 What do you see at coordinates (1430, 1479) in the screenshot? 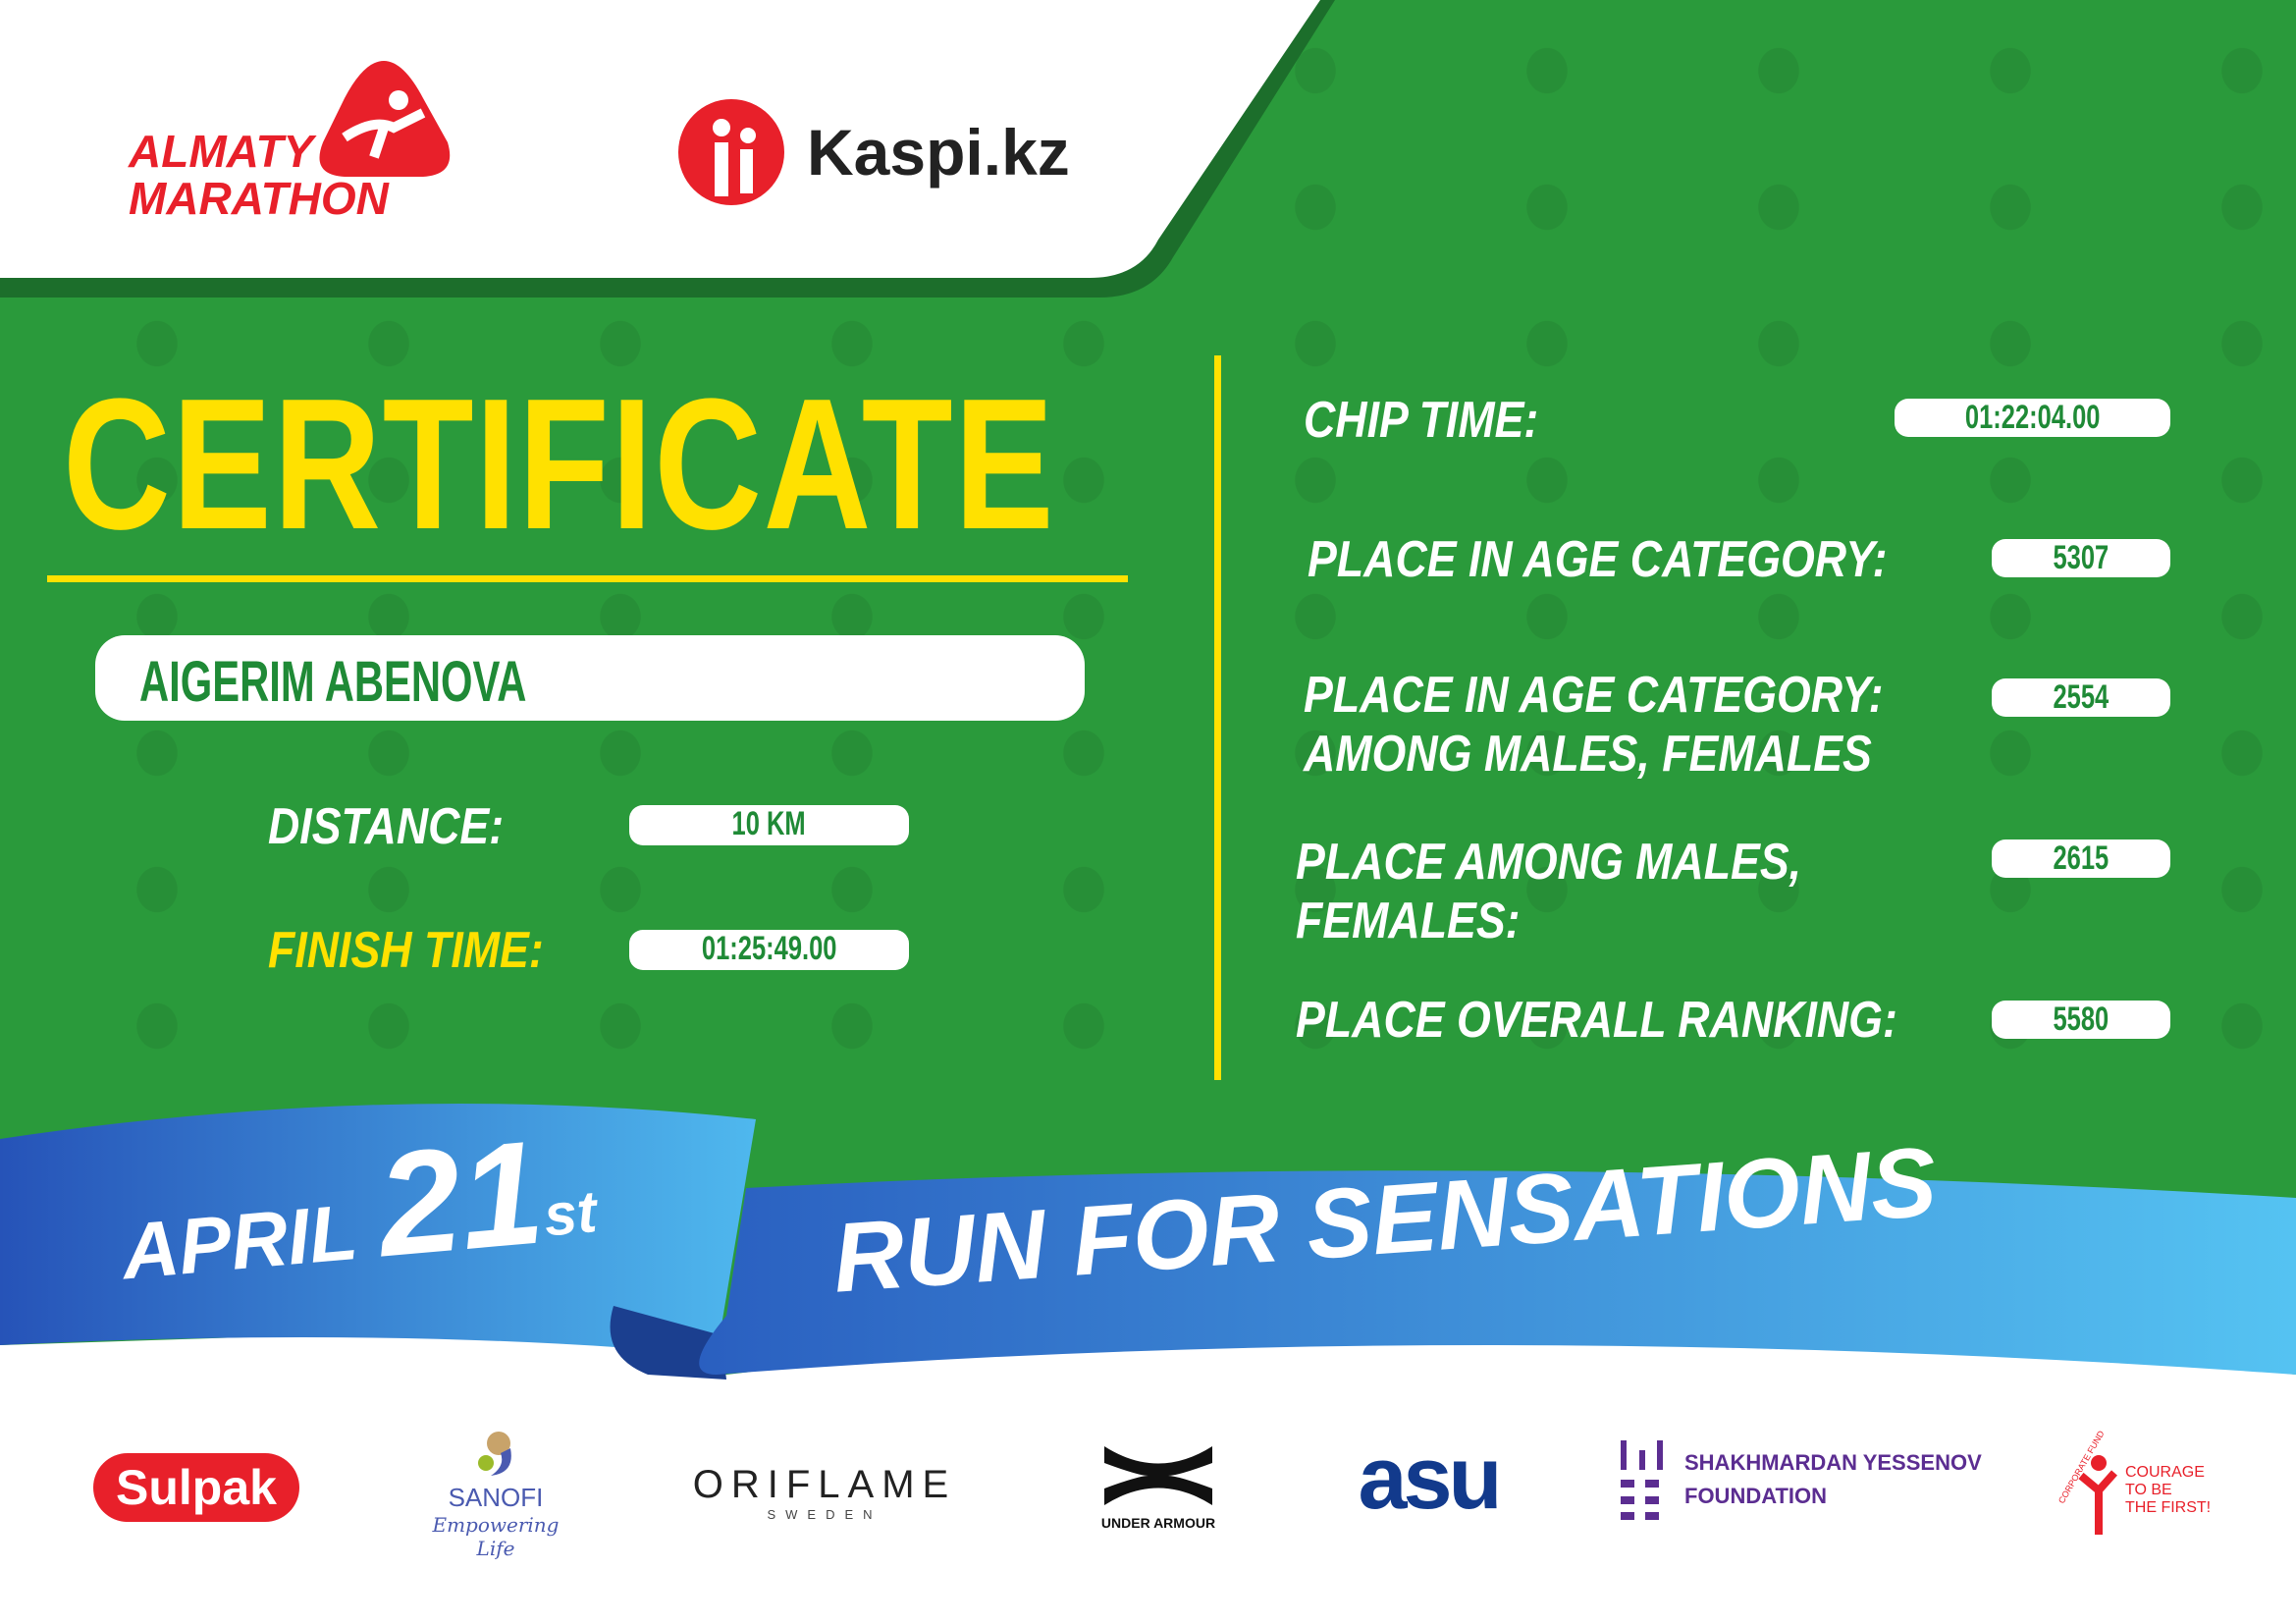
I see `asu-logo: asu` at bounding box center [1430, 1479].